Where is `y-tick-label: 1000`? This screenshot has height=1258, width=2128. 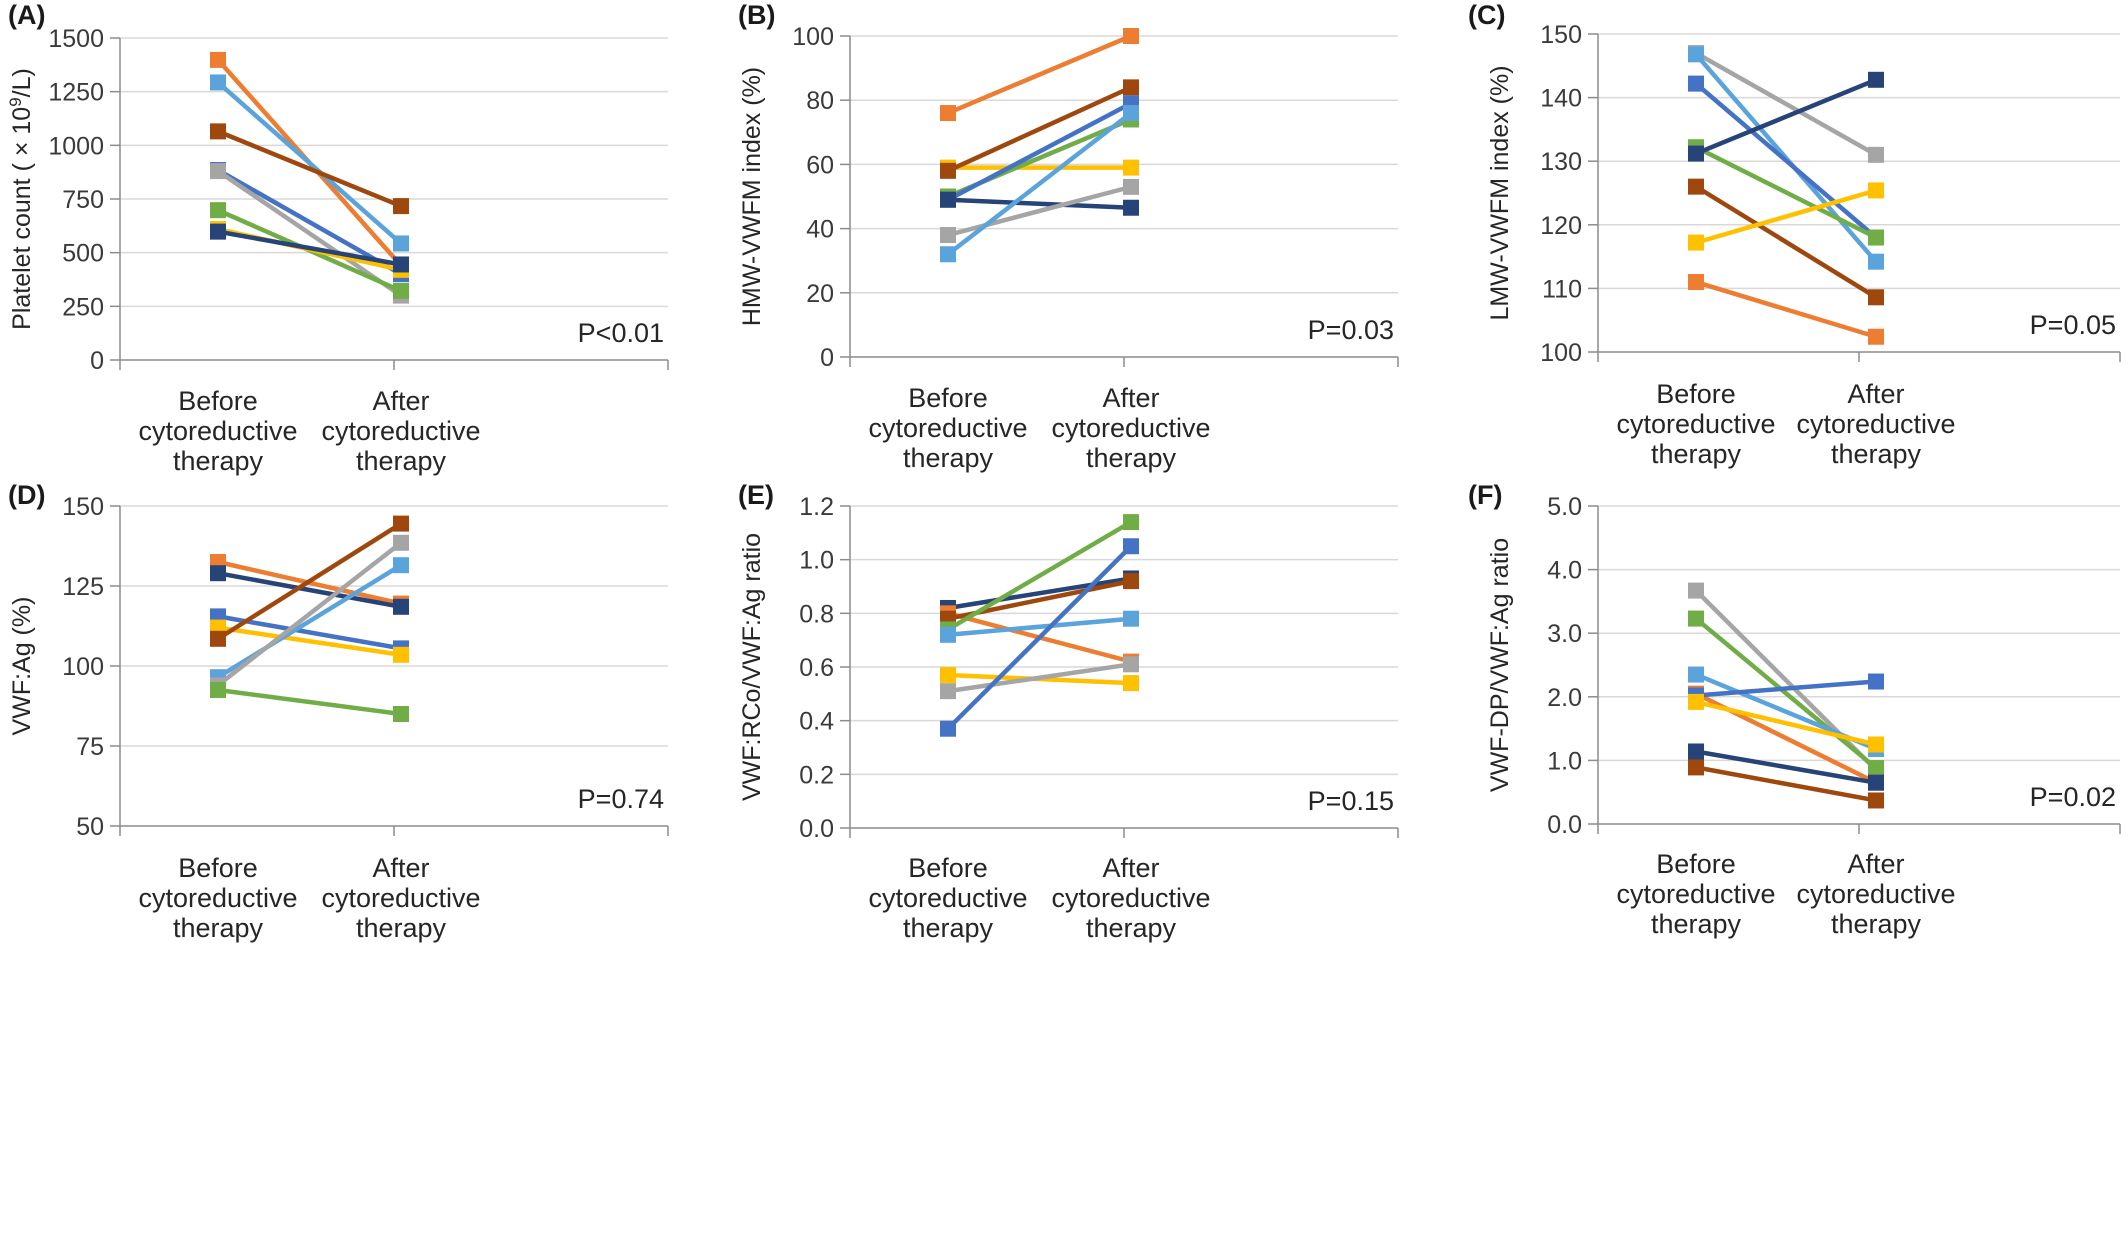
y-tick-label: 1000 is located at coordinates (76, 146).